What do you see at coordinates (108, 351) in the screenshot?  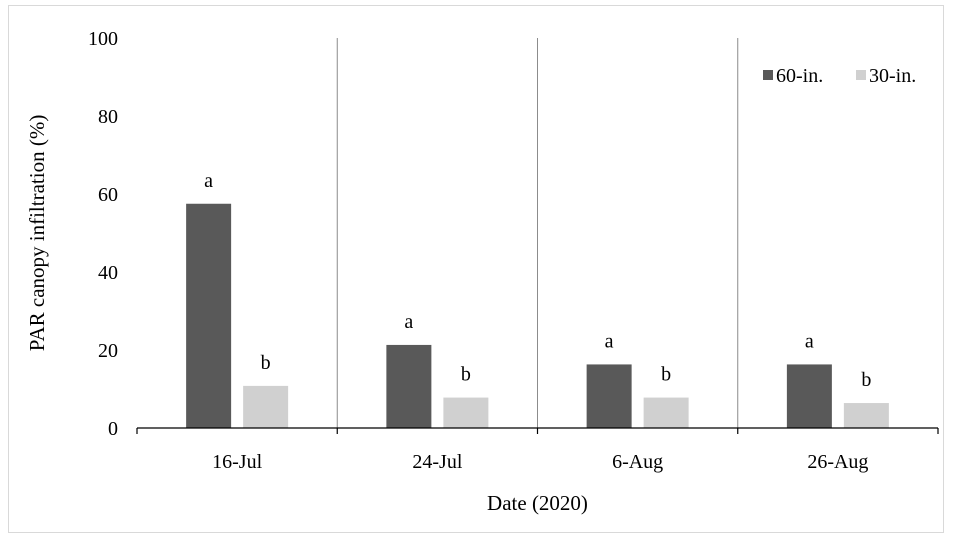 I see `y-tick-label: 20` at bounding box center [108, 351].